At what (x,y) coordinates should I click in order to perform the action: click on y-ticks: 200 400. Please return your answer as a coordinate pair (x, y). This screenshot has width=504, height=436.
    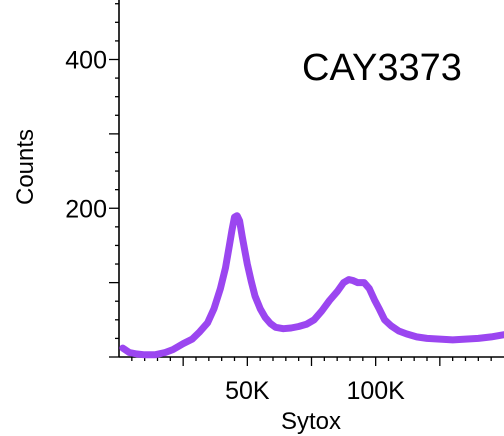
    Looking at the image, I should click on (92, 202).